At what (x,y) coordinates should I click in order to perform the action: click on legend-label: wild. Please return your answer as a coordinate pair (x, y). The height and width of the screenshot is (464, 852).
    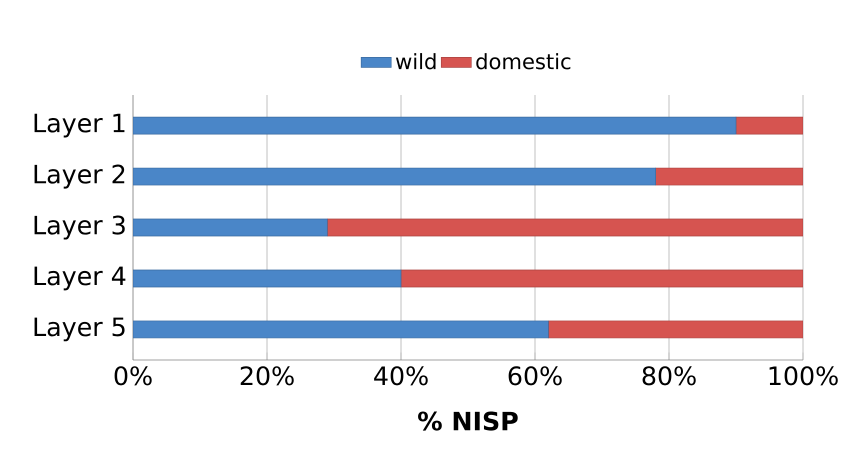
    Looking at the image, I should click on (416, 61).